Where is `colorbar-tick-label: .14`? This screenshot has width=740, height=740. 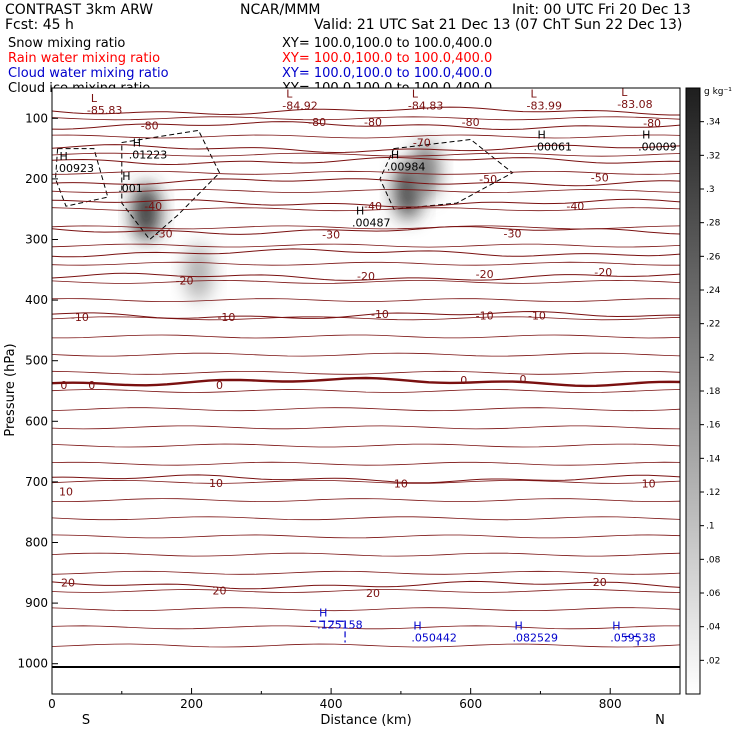
colorbar-tick-label: .14 is located at coordinates (713, 459).